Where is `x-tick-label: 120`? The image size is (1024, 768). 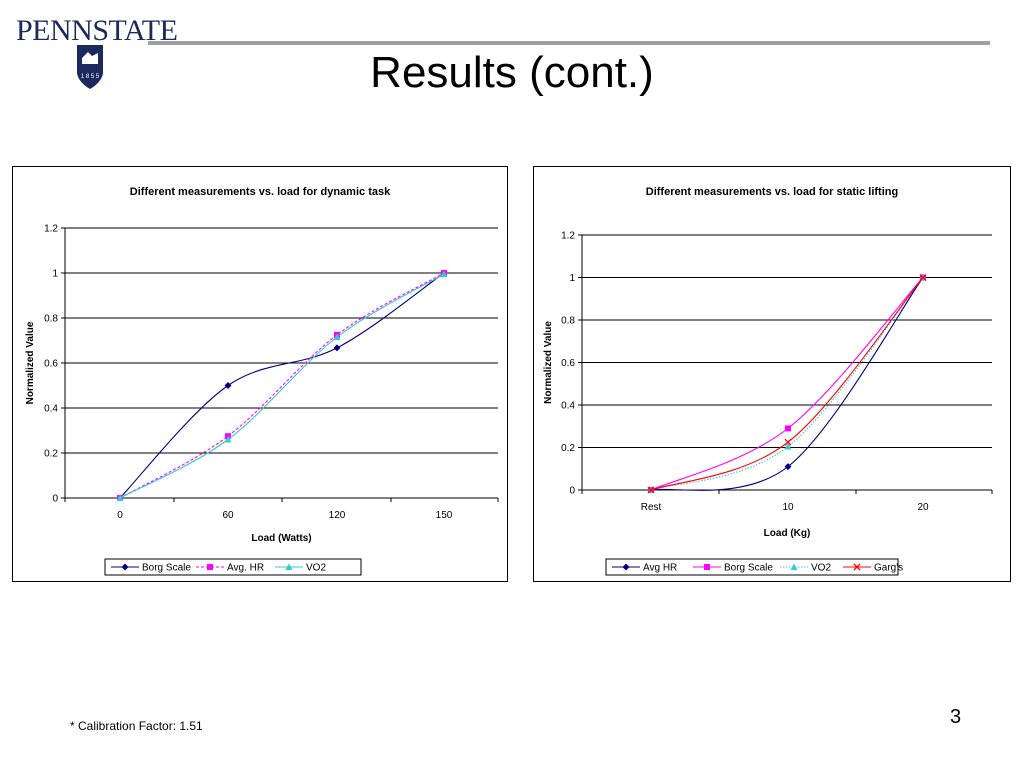
x-tick-label: 120 is located at coordinates (337, 515).